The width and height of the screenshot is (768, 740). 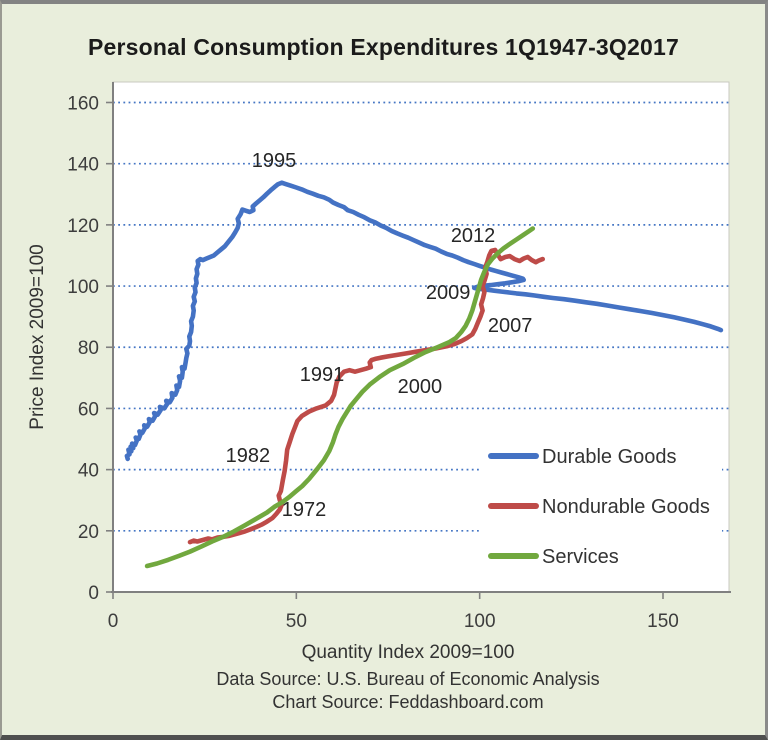 I want to click on annotation-2007: 2007, so click(x=510, y=326).